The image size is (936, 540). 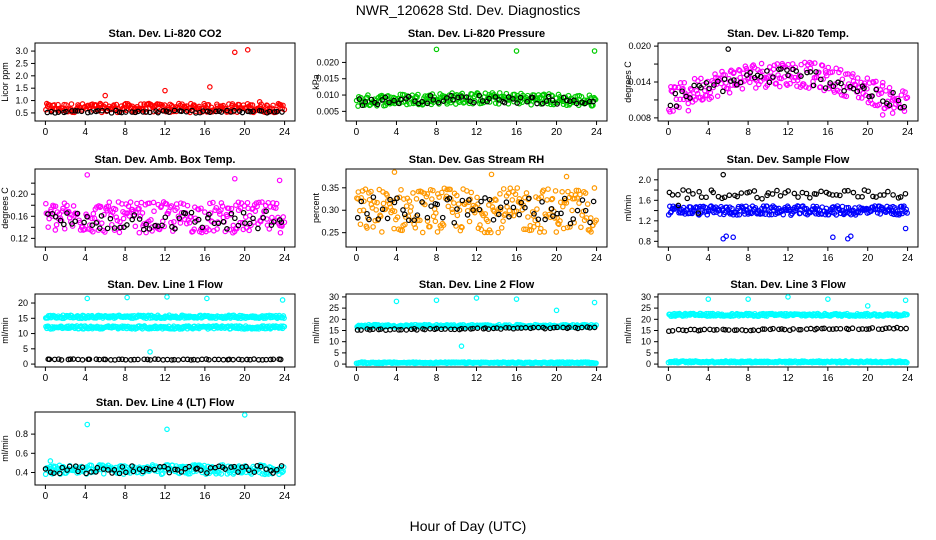 I want to click on x-tick-label: 16, so click(x=517, y=258).